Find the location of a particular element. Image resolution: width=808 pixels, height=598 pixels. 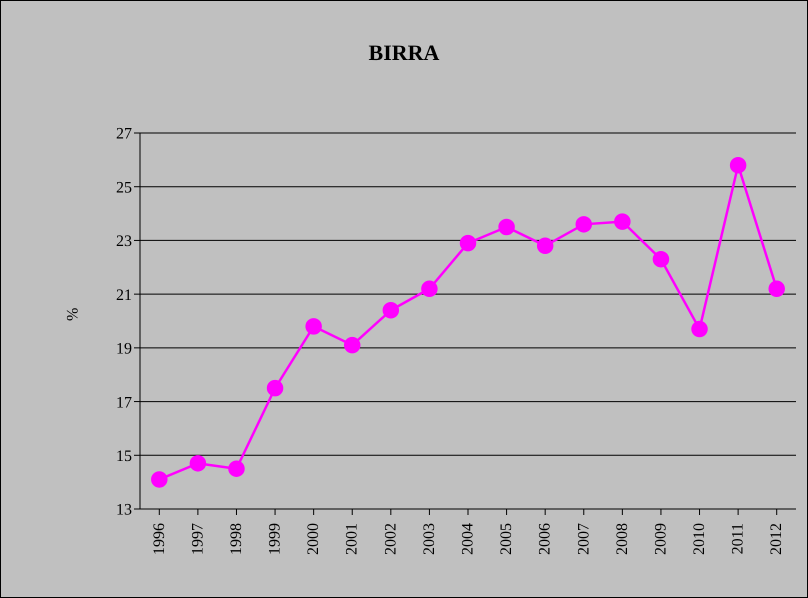

x-tick-label: 2009 is located at coordinates (661, 539).